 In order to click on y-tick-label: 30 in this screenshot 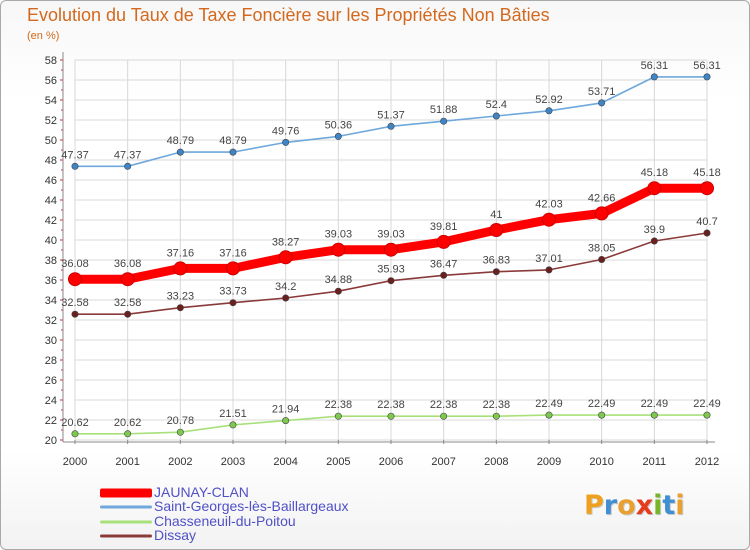, I will do `click(51, 341)`.